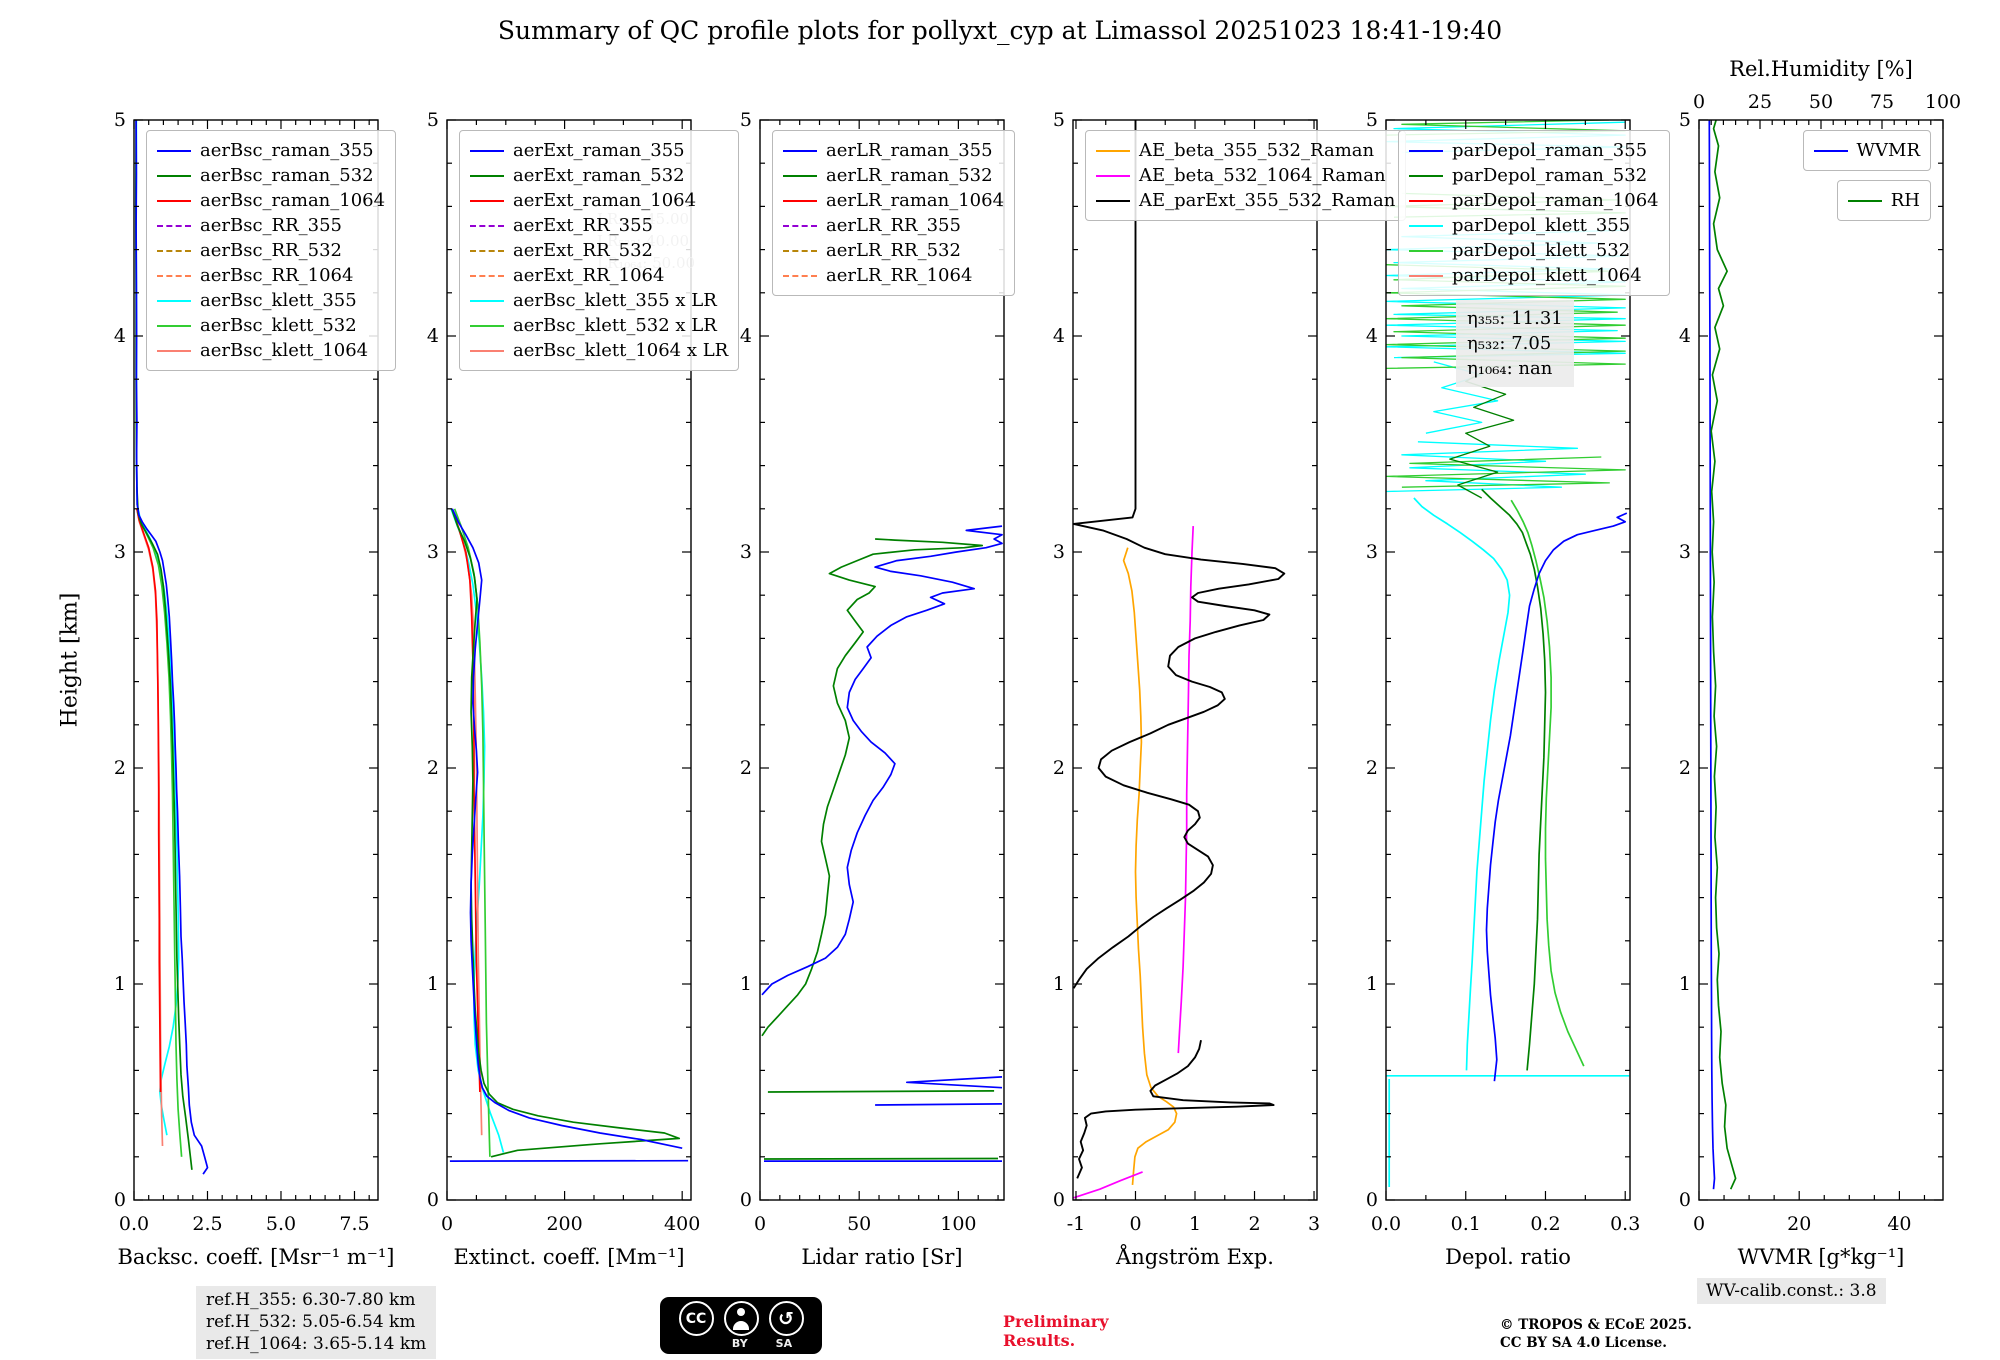 The width and height of the screenshot is (2000, 1360). I want to click on cc-license-badge: CC ↺ BY SA, so click(741, 1325).